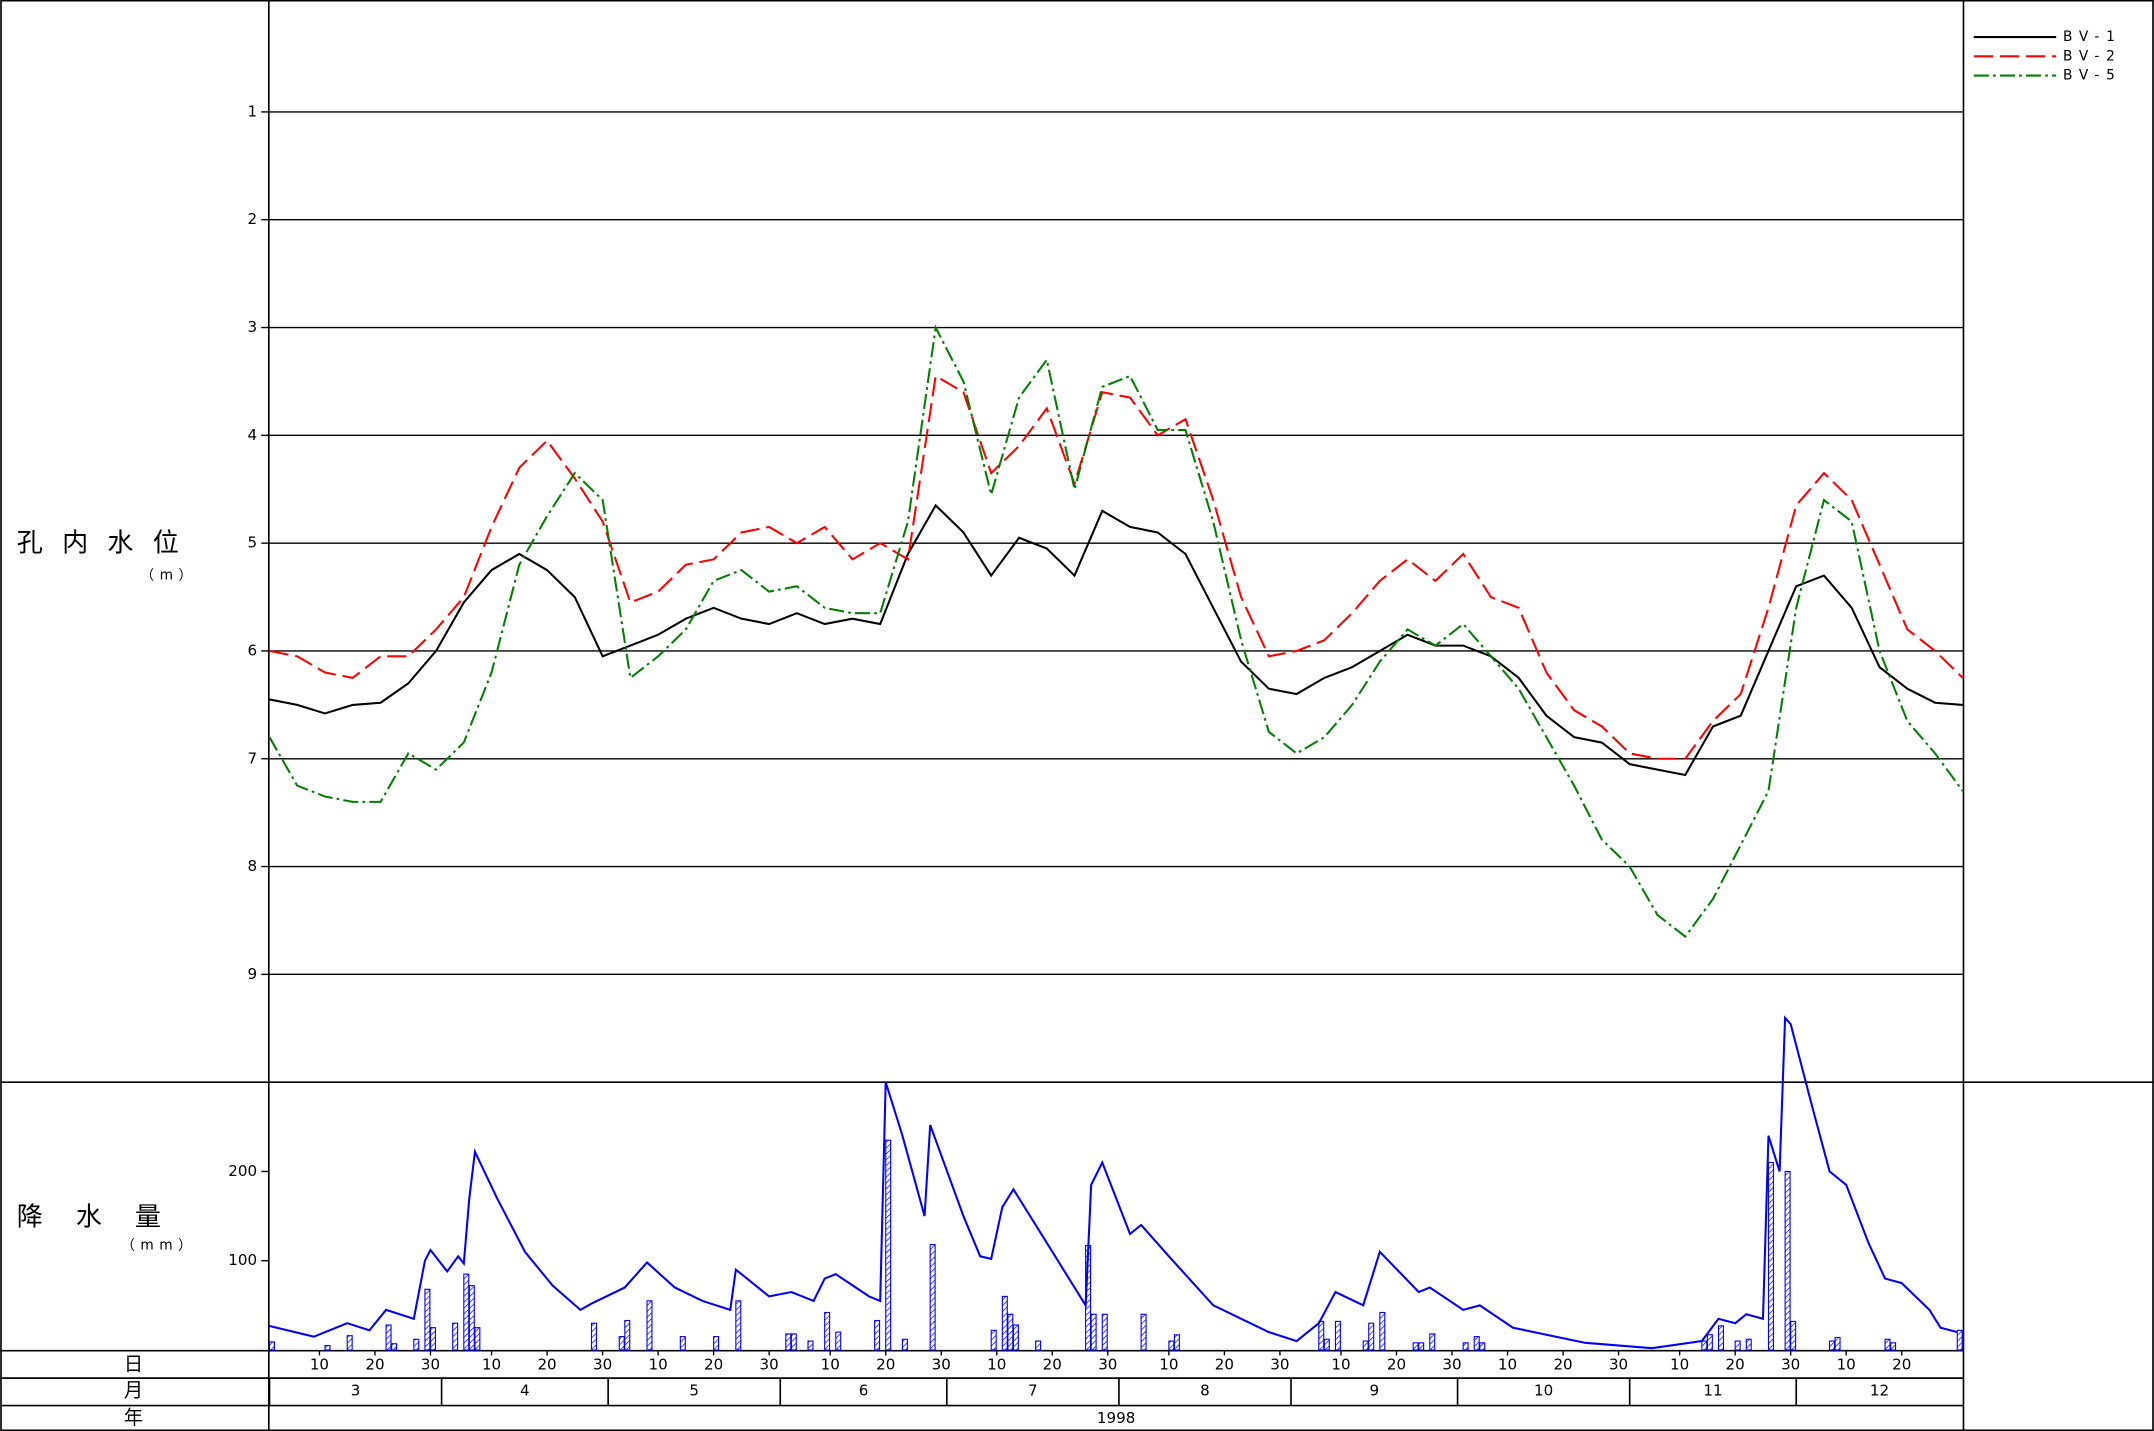 The image size is (2154, 1431). I want to click on row-label: 年, so click(133, 1417).